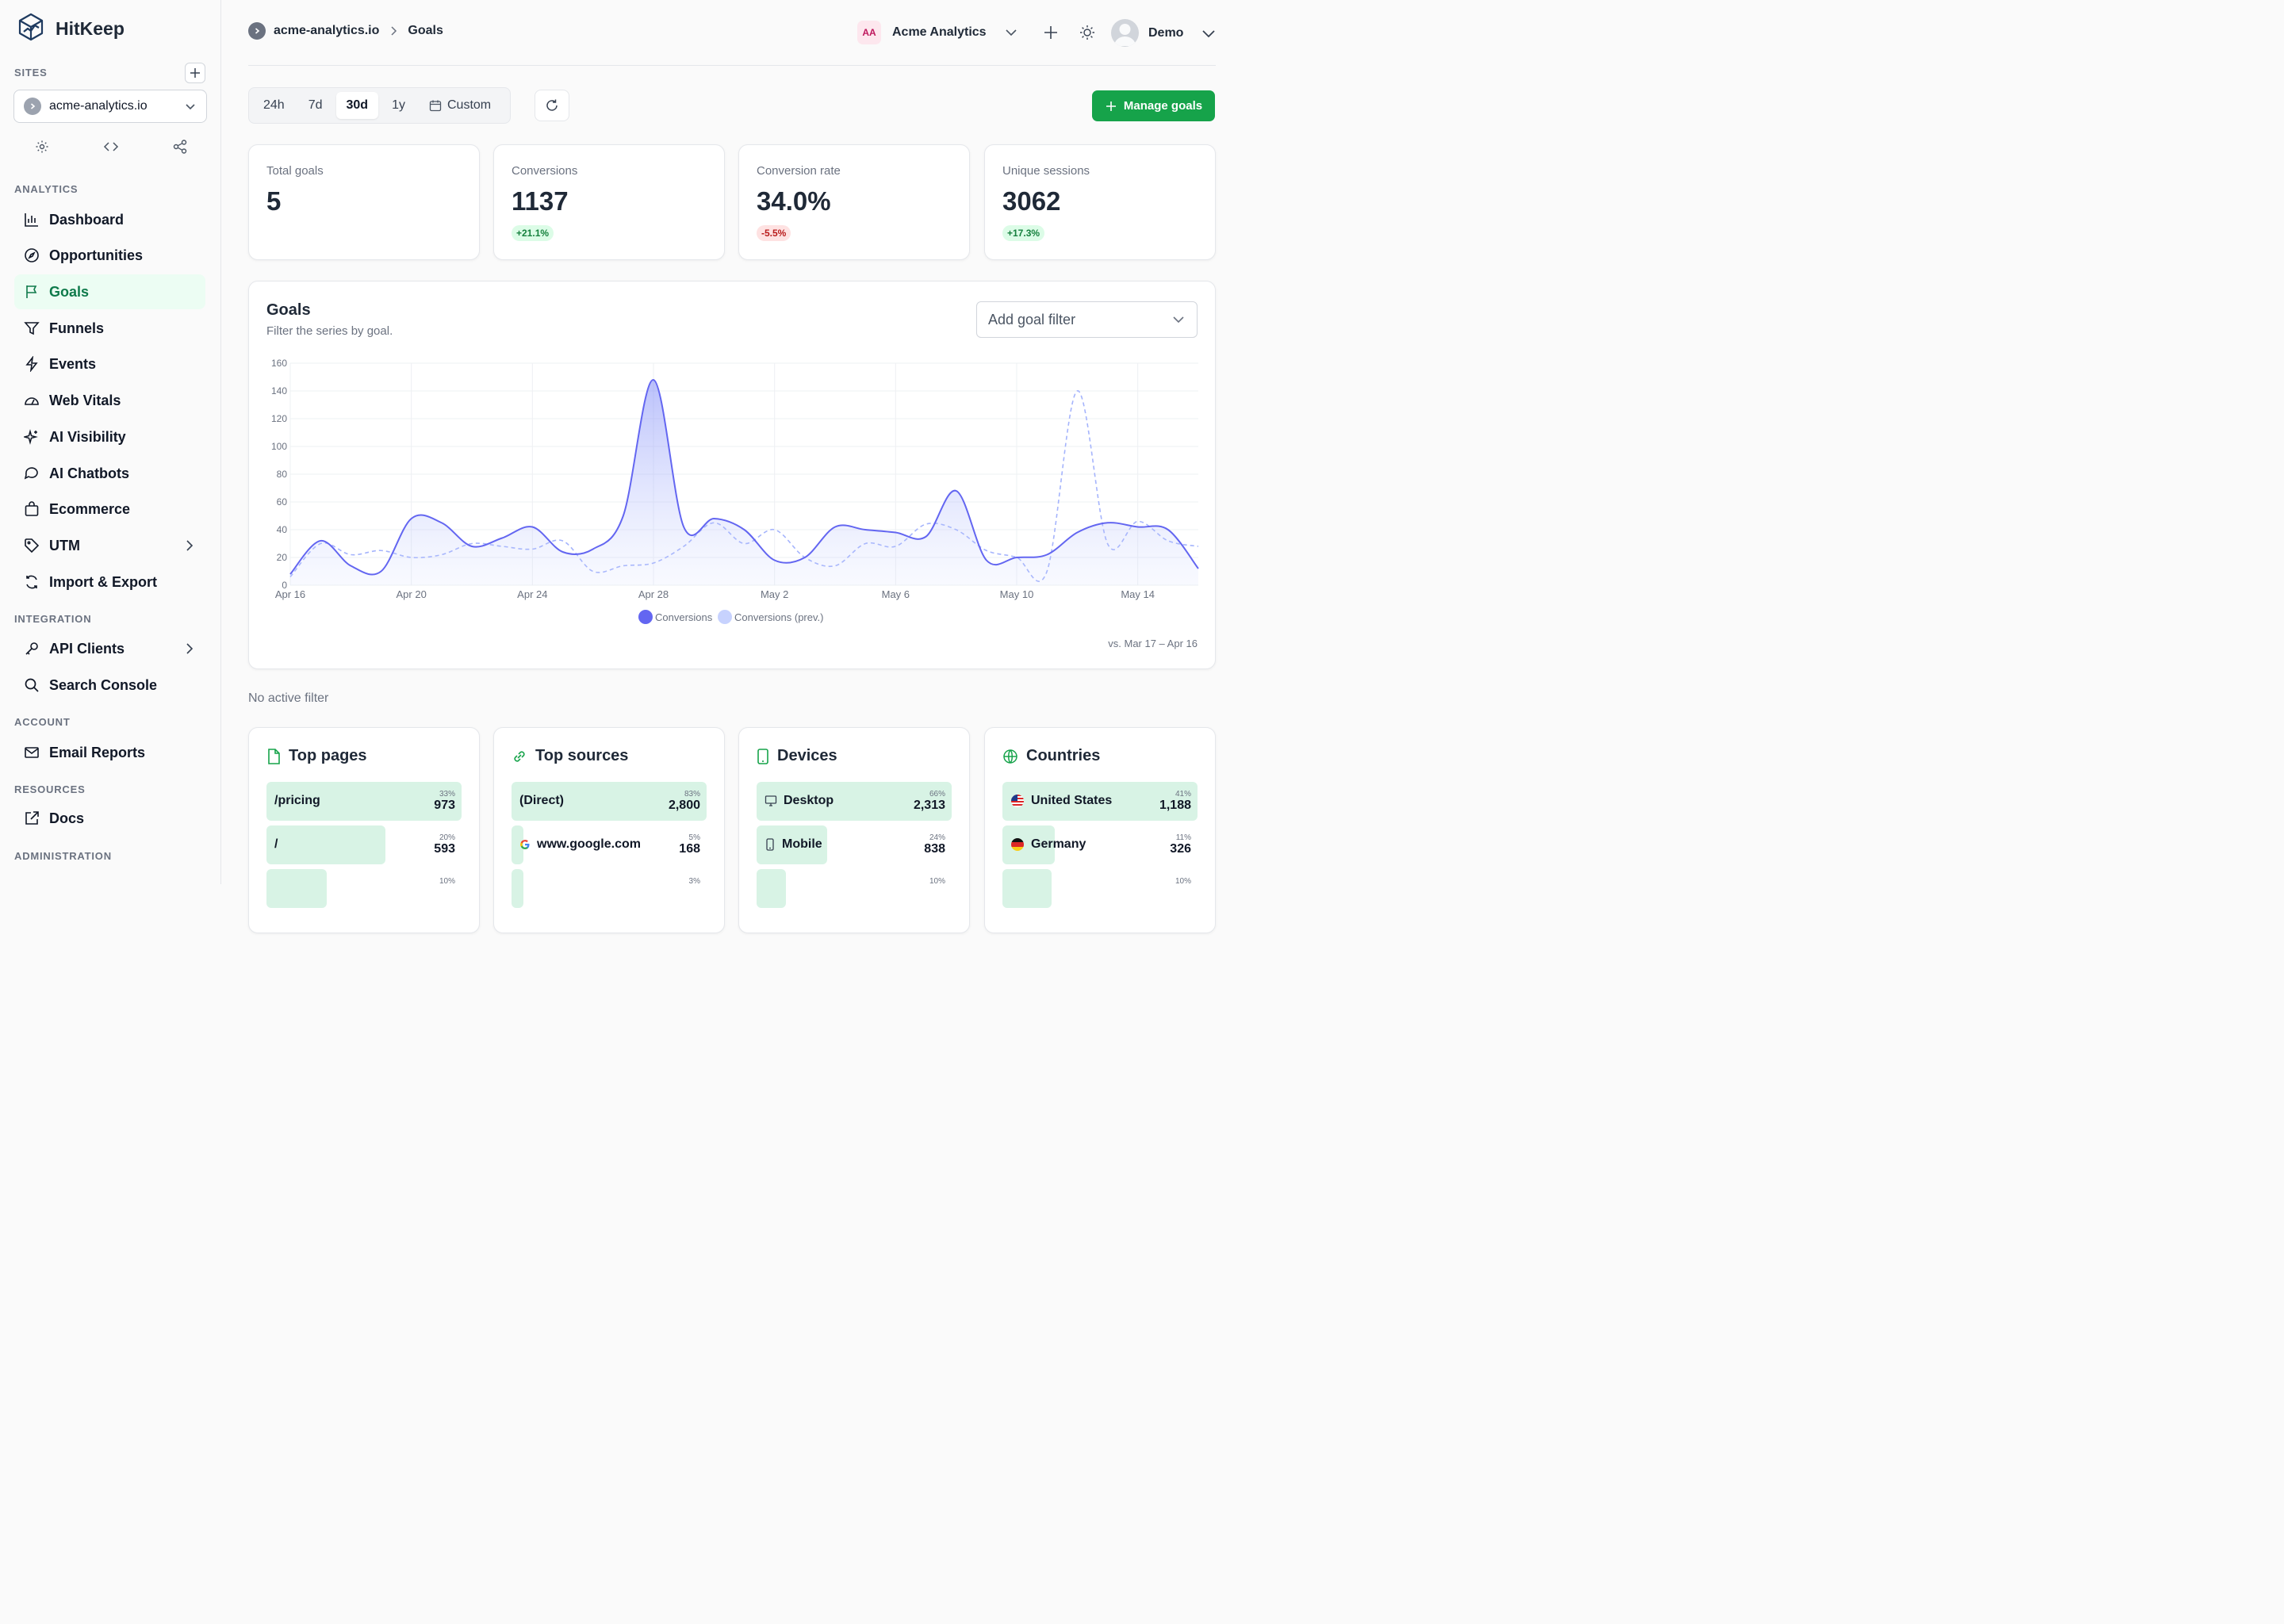 This screenshot has width=2284, height=1624. Describe the element at coordinates (692, 794) in the screenshot. I see `list-item-percent: 83%` at that location.